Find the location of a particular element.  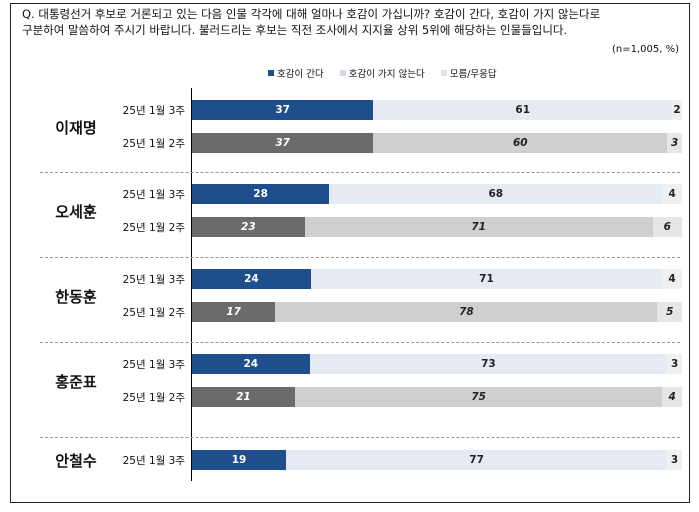

bar-segment-dislike: 60 is located at coordinates (520, 143).